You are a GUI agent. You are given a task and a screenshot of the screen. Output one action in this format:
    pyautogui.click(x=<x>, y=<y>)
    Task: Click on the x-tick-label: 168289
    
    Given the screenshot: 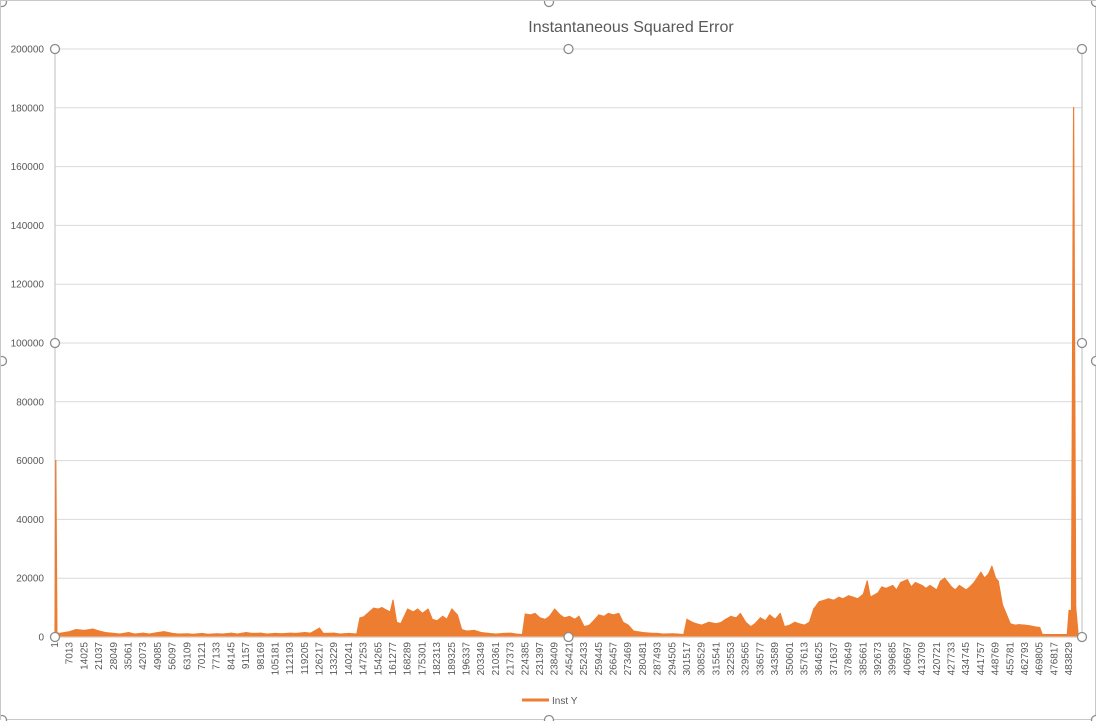 What is the action you would take?
    pyautogui.click(x=408, y=659)
    